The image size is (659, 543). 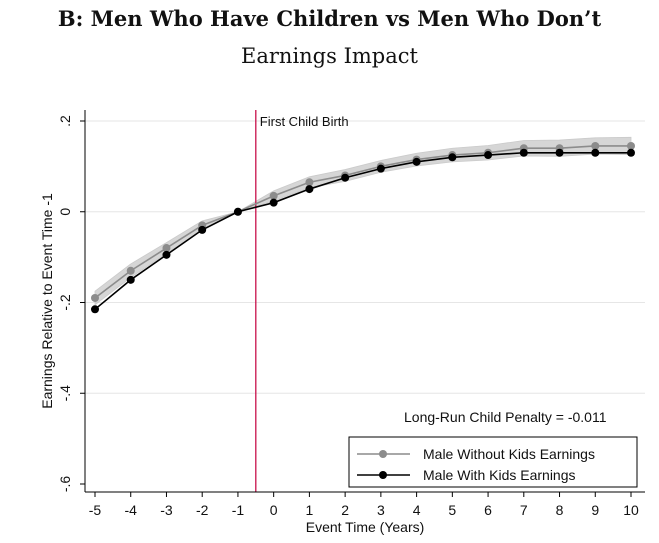 I want to click on x-tick-label: 0, so click(x=274, y=510).